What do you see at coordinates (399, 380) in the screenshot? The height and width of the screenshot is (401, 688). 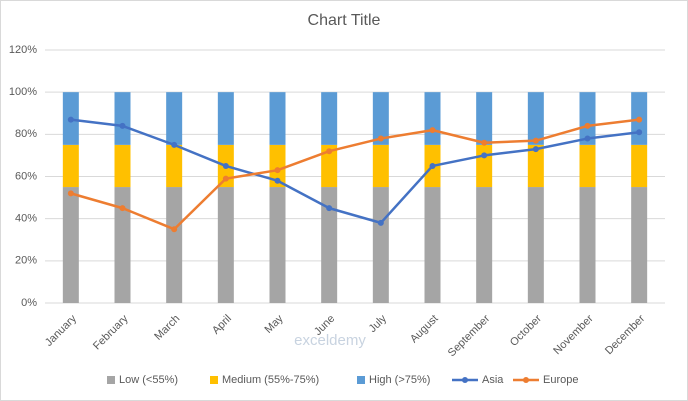 I see `legend-label: High (>75%)` at bounding box center [399, 380].